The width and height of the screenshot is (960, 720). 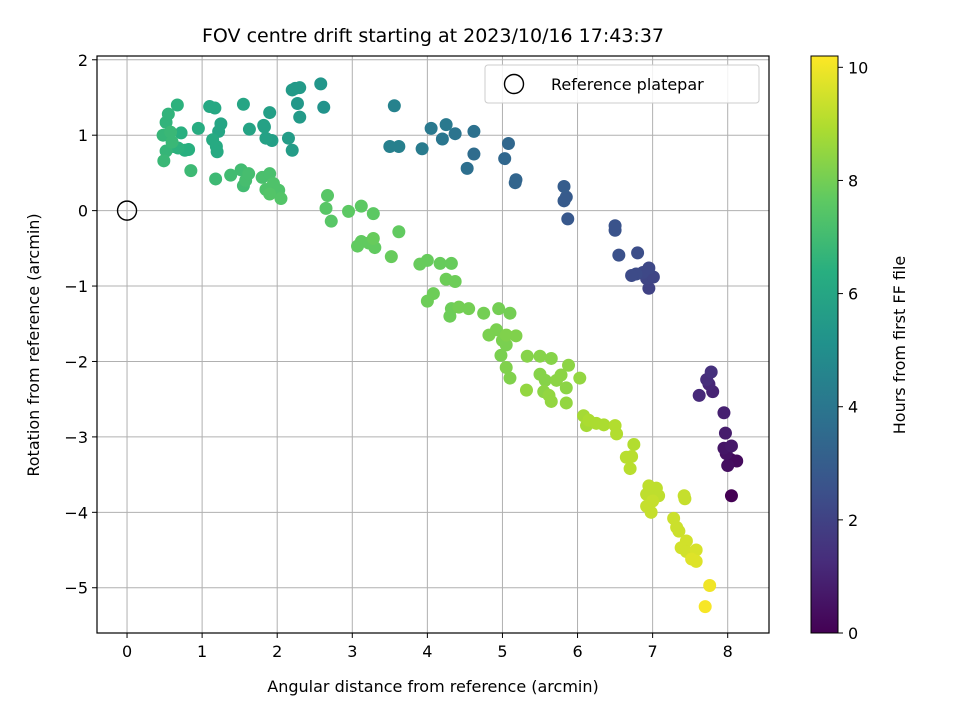 What do you see at coordinates (83, 211) in the screenshot?
I see `y-tick-label: 0` at bounding box center [83, 211].